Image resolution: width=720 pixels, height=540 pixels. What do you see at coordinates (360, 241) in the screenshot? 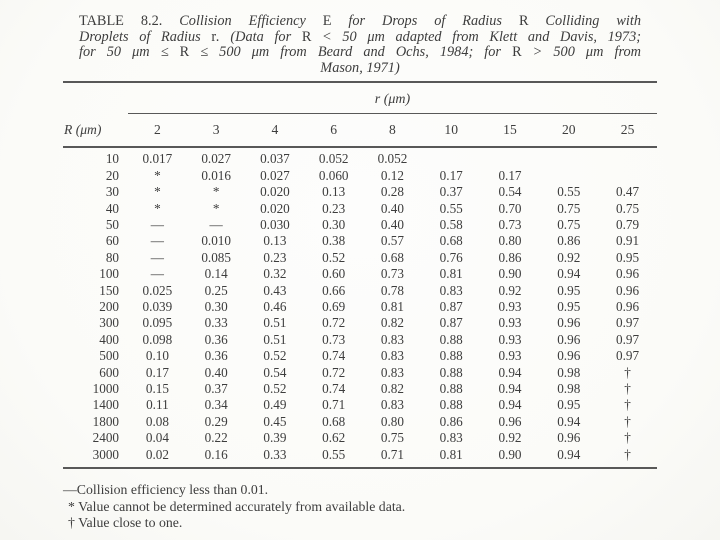
I see `table-row: 60 — 0.010 0.13 0.38 0.57 0.68 0.80 0.86 0.91` at bounding box center [360, 241].